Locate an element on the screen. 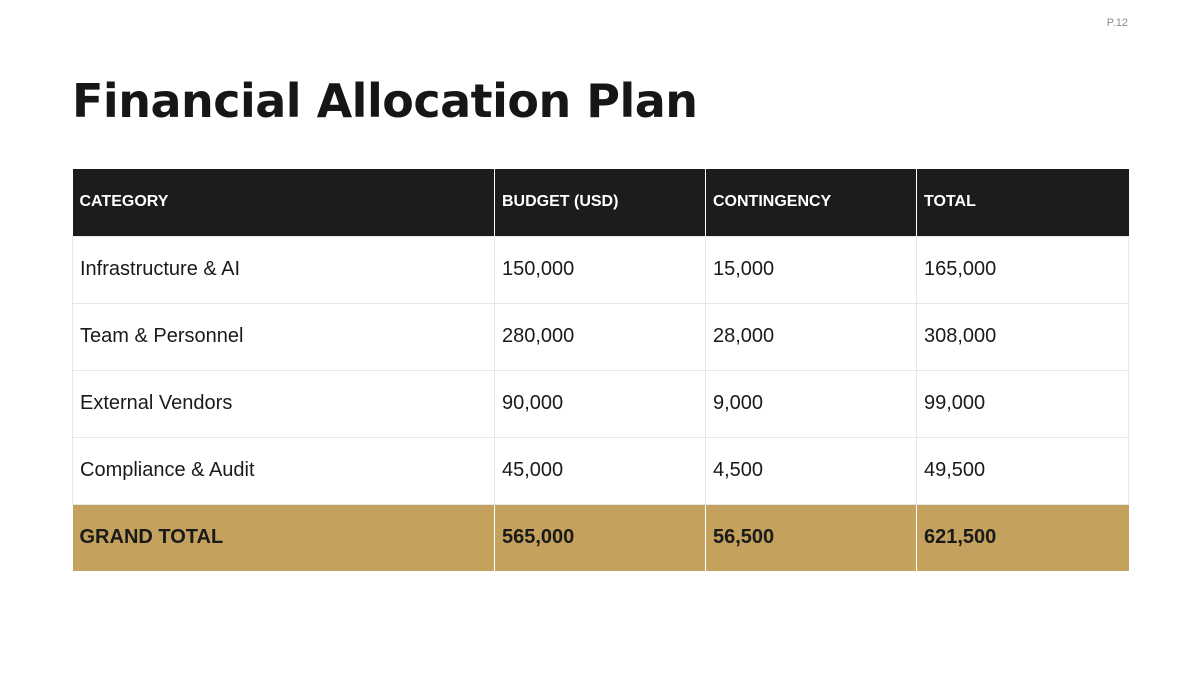  grand-total-label: GRAND TOTAL is located at coordinates (283, 537).